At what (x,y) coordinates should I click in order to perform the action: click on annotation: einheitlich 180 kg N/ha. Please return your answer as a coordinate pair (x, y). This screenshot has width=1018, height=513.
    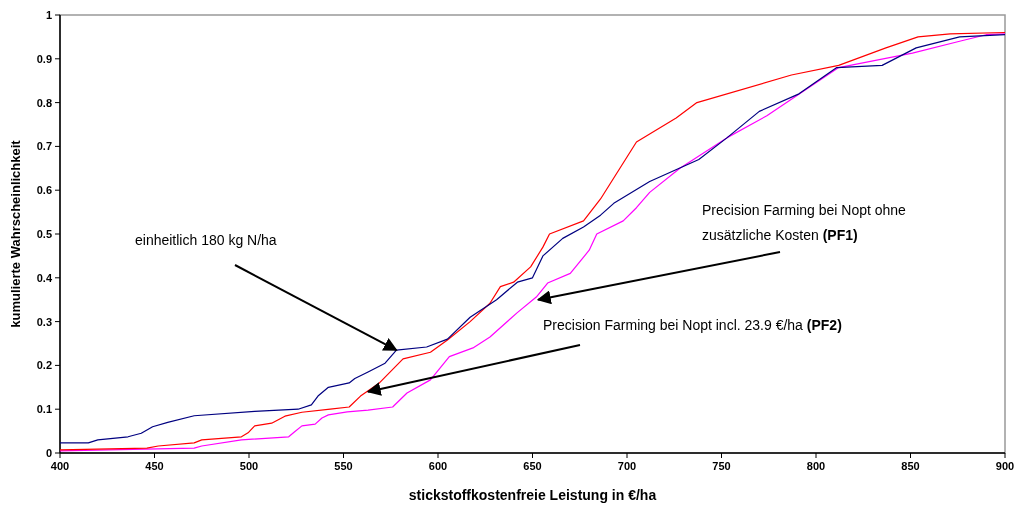
    Looking at the image, I should click on (206, 240).